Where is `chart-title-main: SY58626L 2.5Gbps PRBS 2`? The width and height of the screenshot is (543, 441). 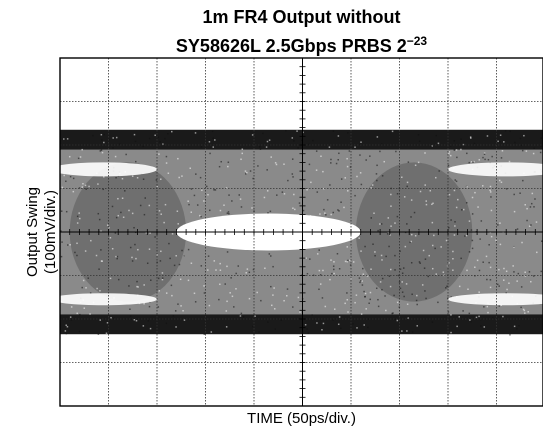 chart-title-main: SY58626L 2.5Gbps PRBS 2 is located at coordinates (291, 46).